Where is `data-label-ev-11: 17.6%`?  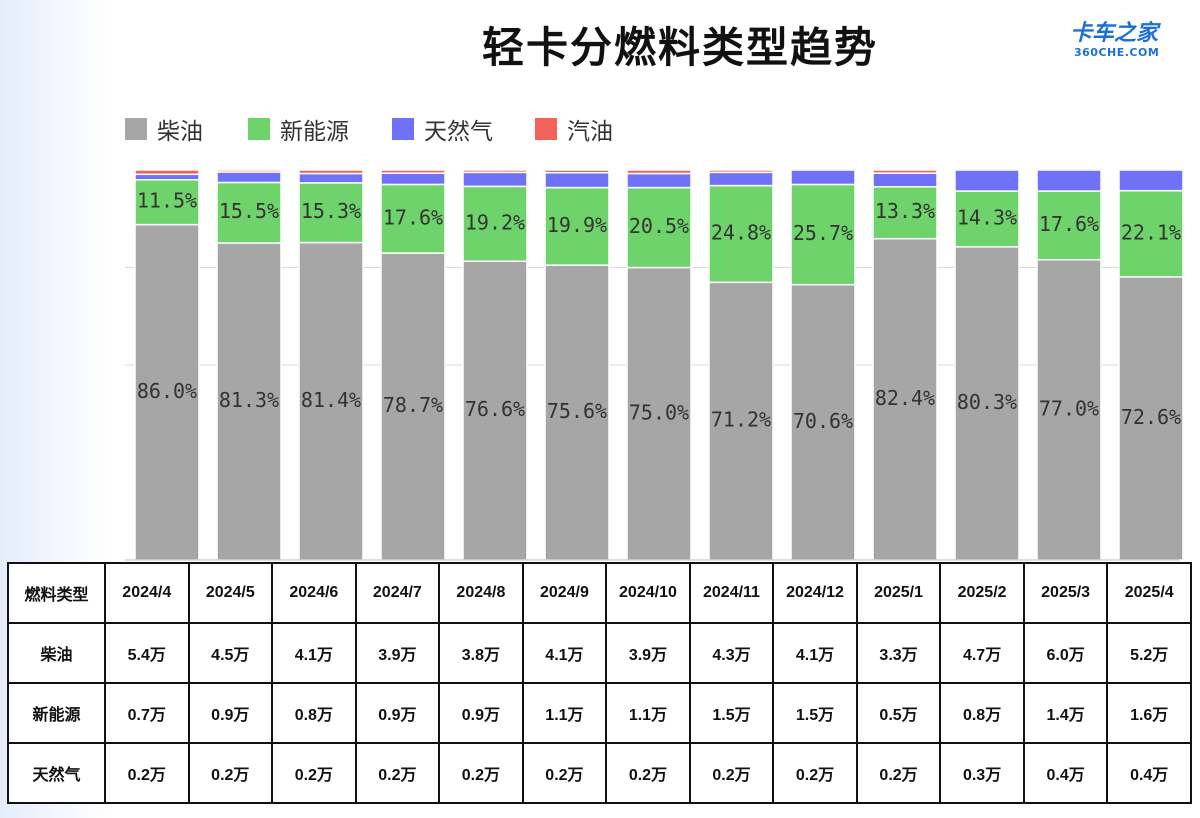 data-label-ev-11: 17.6% is located at coordinates (1069, 224).